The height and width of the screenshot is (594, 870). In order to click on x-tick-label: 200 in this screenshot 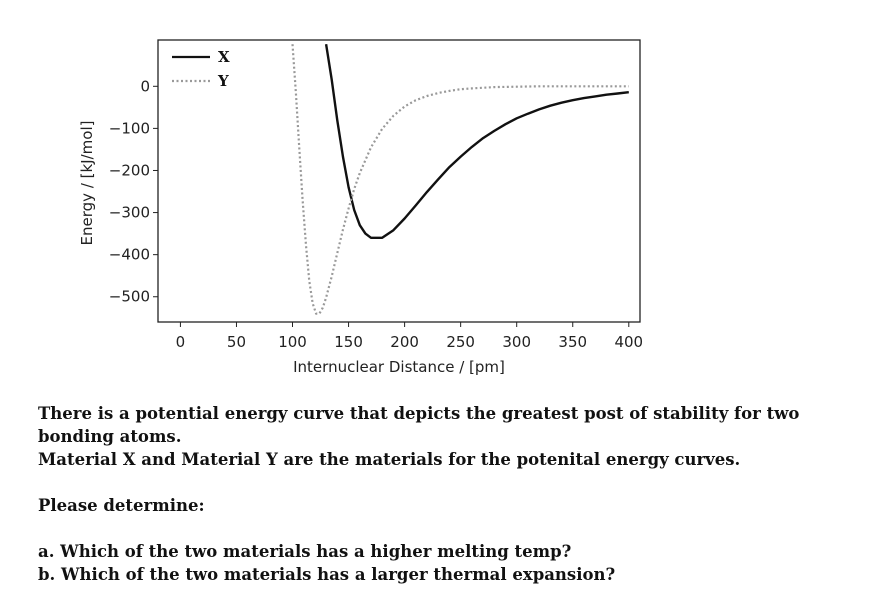, I will do `click(404, 342)`.